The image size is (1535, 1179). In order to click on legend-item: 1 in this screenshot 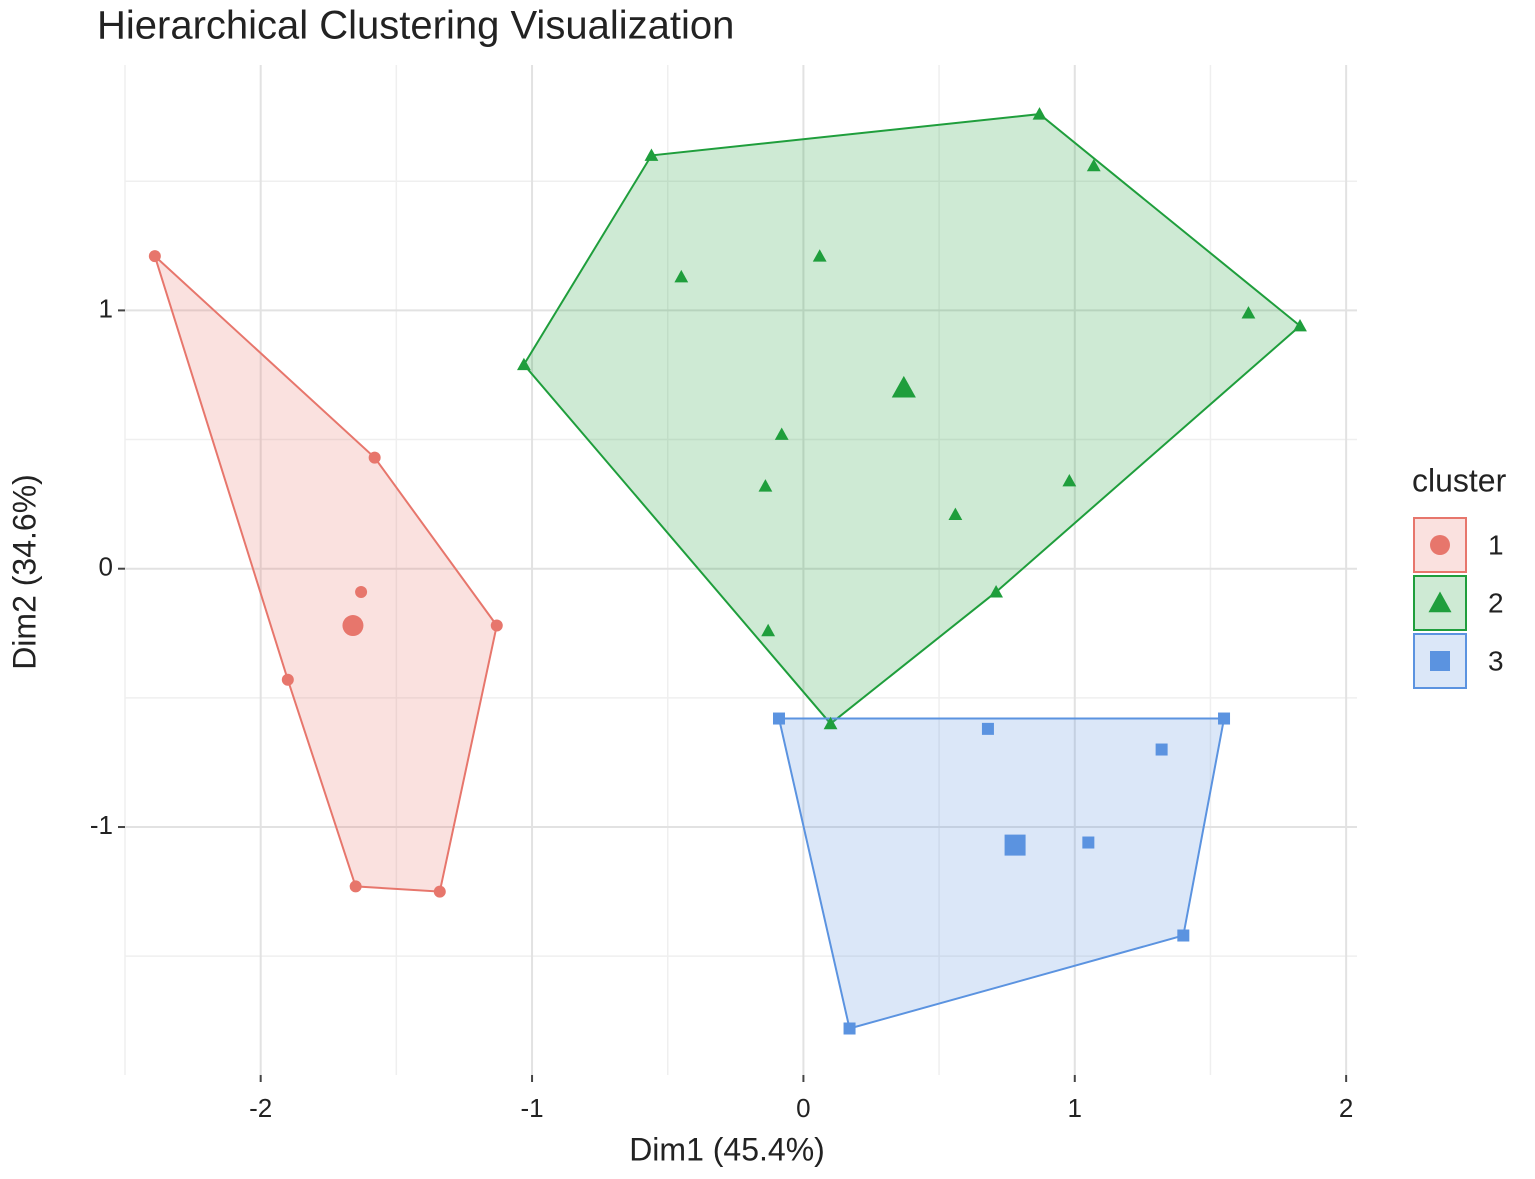, I will do `click(1458, 545)`.